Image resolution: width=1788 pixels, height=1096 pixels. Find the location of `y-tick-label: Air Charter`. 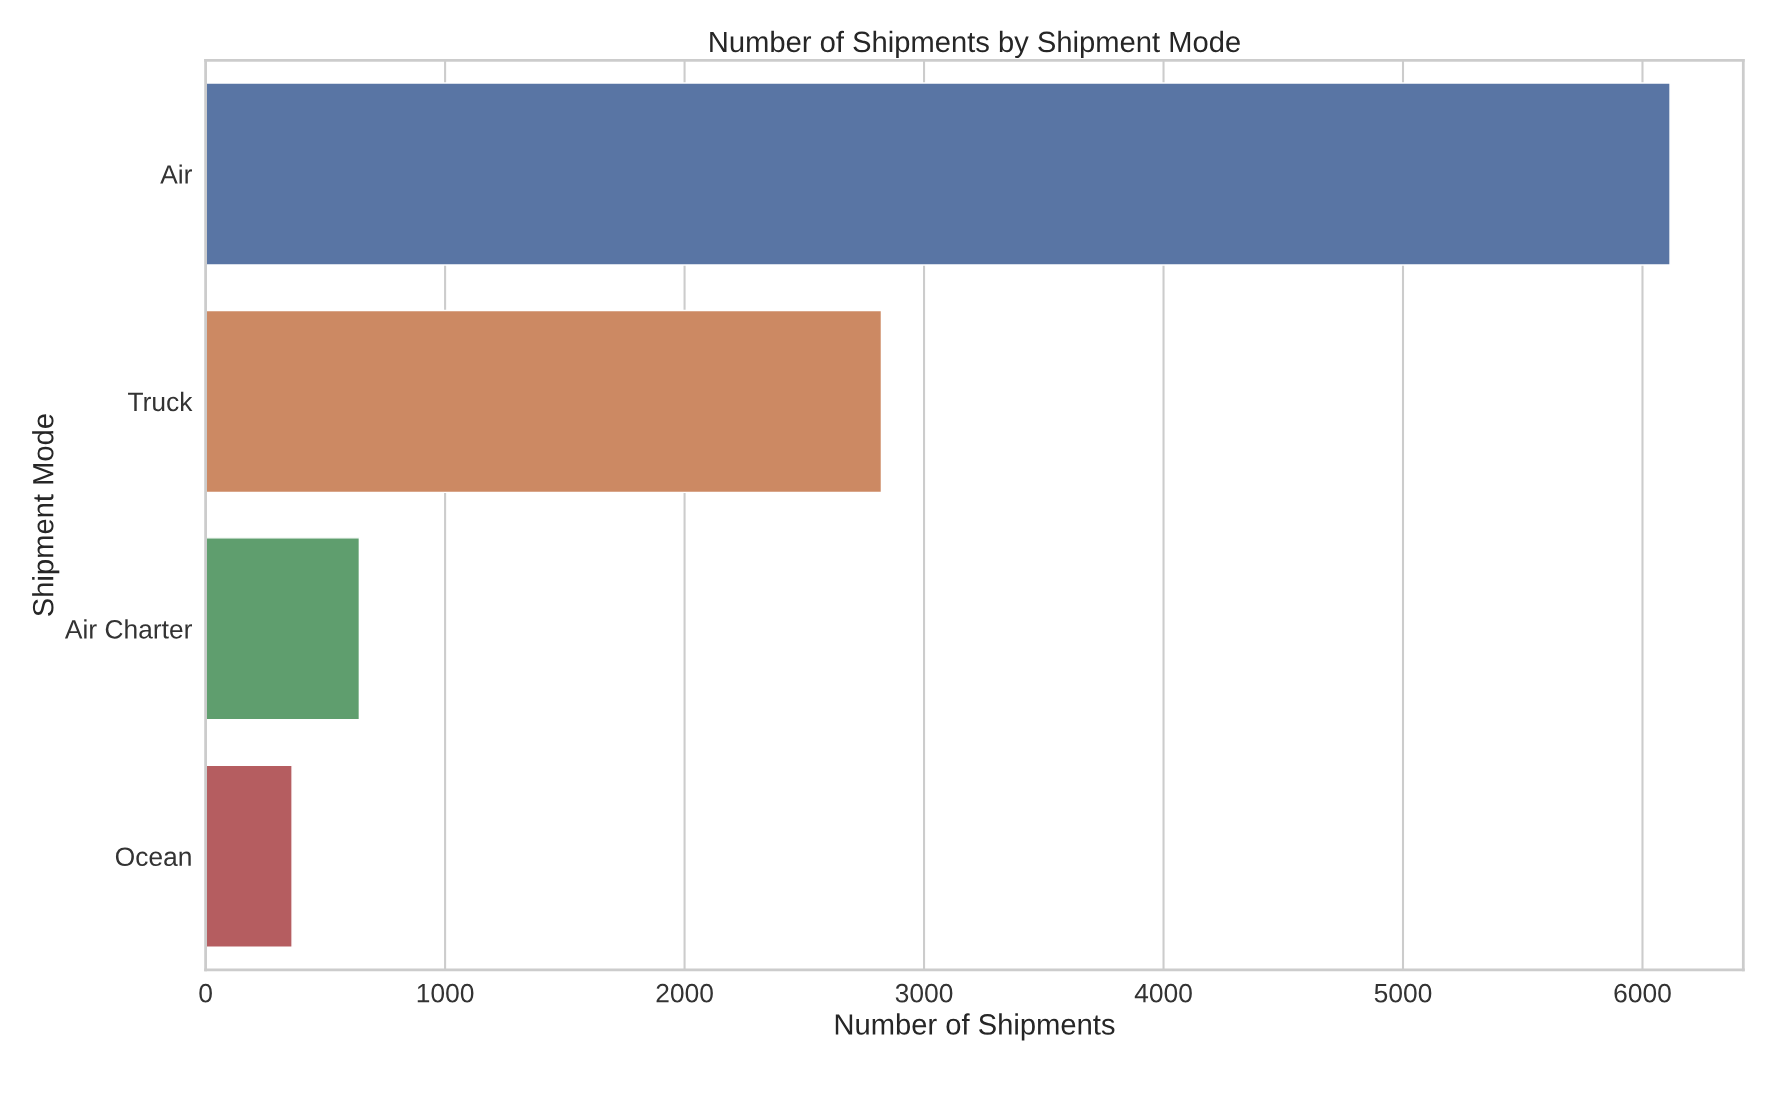

y-tick-label: Air Charter is located at coordinates (128, 629).